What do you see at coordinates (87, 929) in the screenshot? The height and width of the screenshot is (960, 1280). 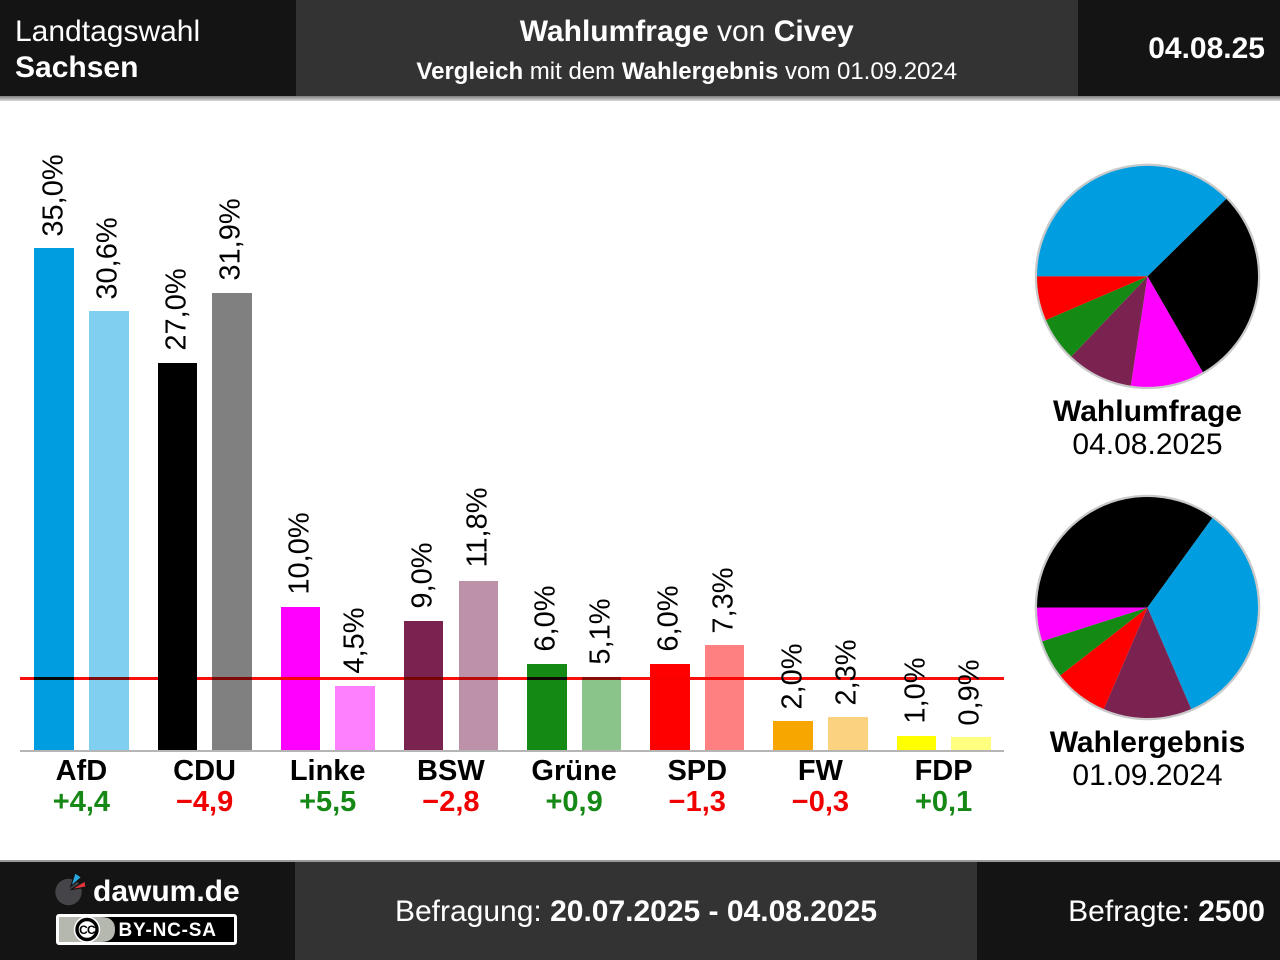 I see `svg-text: CC` at bounding box center [87, 929].